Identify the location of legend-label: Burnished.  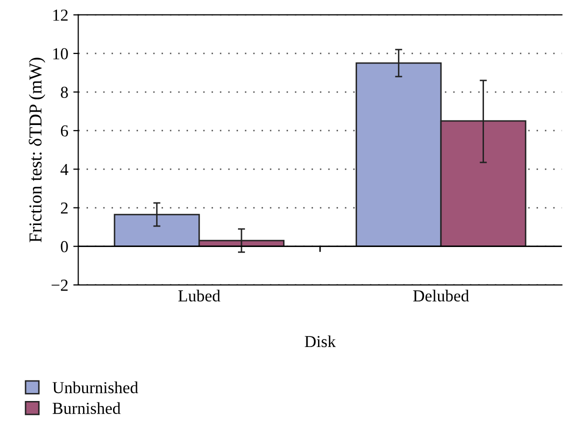
(86, 408).